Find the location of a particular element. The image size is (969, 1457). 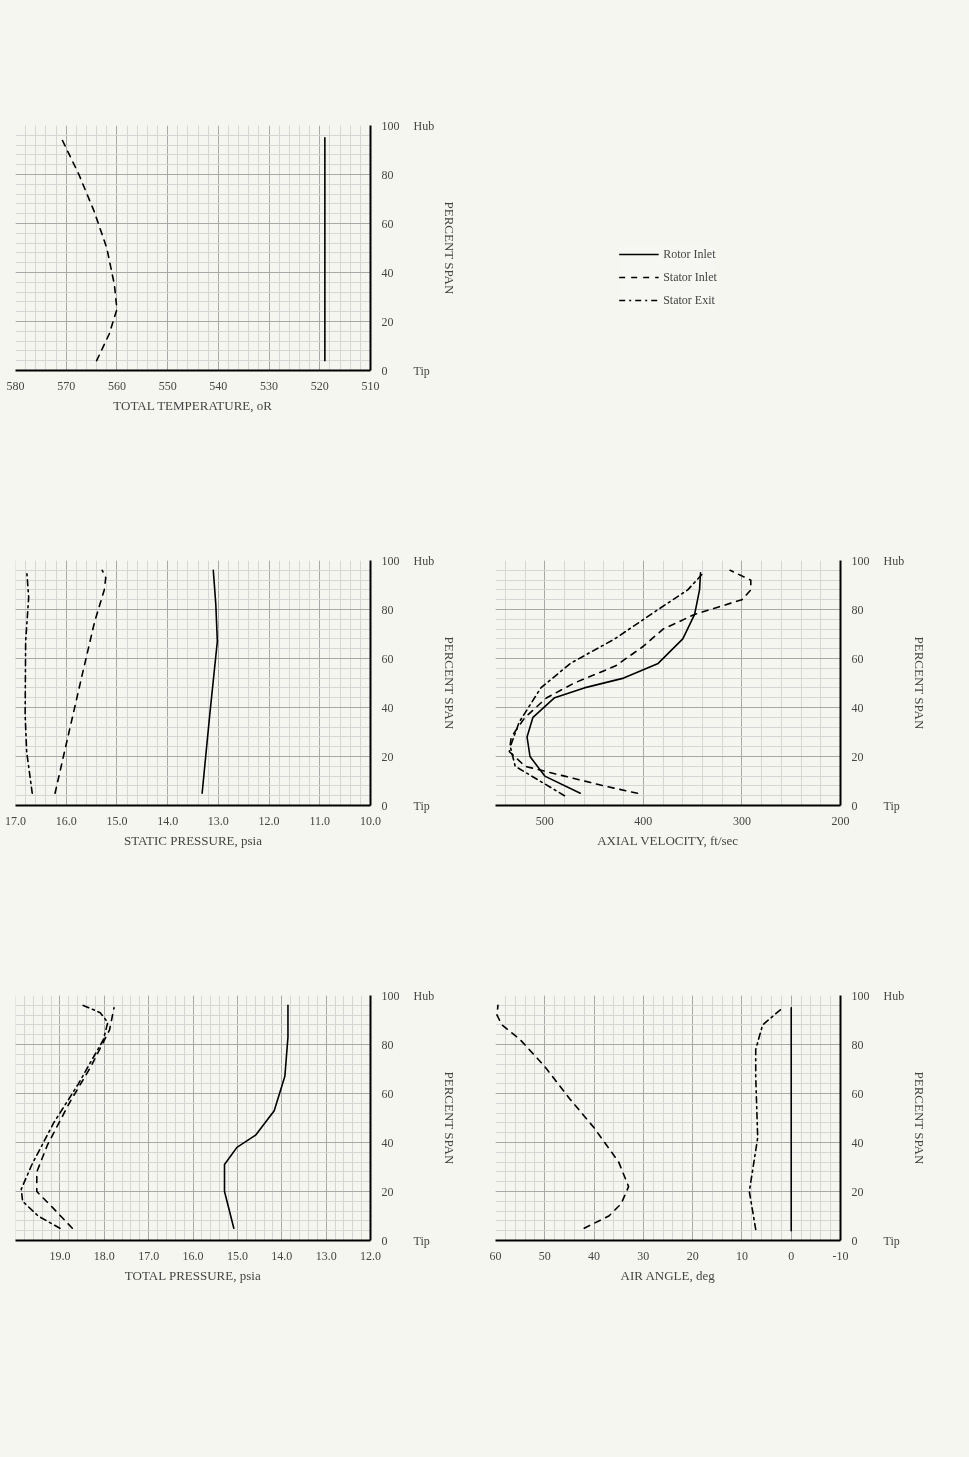

legend-label: Stator Exit is located at coordinates (689, 300).